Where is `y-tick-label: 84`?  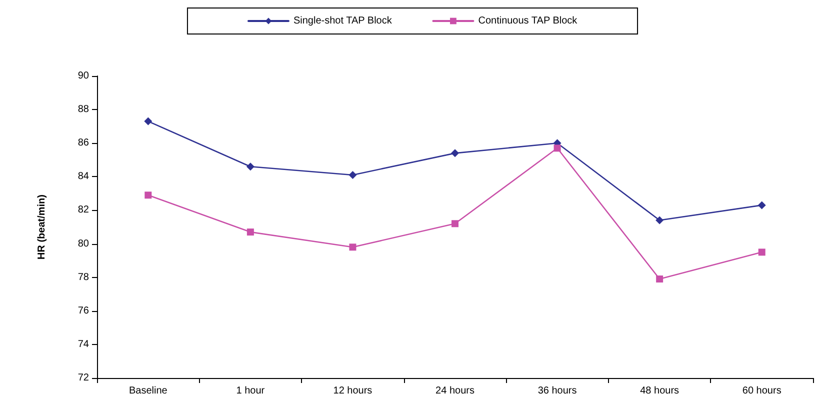
y-tick-label: 84 is located at coordinates (84, 176).